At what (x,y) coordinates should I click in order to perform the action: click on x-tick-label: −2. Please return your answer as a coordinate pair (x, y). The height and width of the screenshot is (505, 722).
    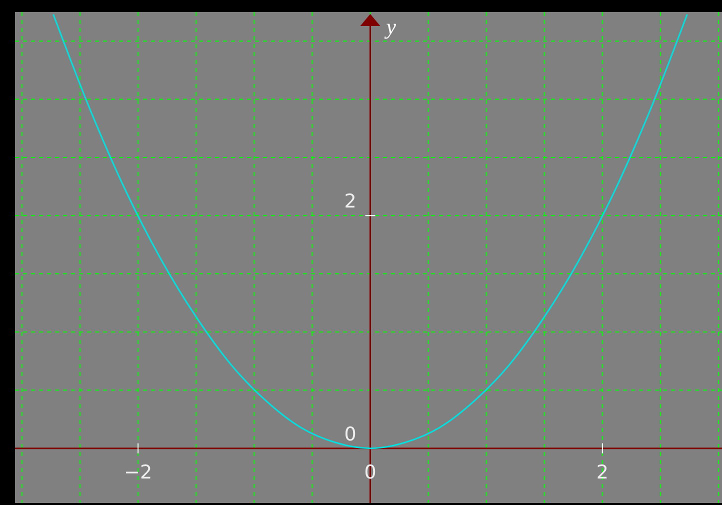
    Looking at the image, I should click on (138, 472).